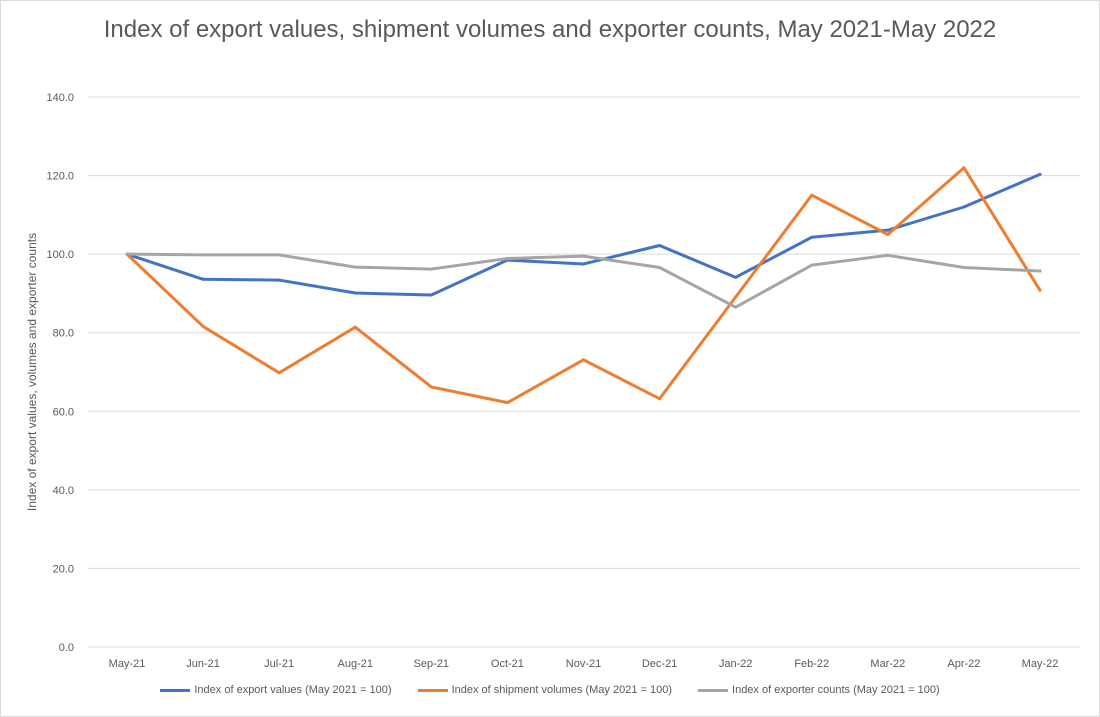 The height and width of the screenshot is (717, 1100). Describe the element at coordinates (293, 690) in the screenshot. I see `legend-label: Index of export values (May 2021 = 100)` at that location.